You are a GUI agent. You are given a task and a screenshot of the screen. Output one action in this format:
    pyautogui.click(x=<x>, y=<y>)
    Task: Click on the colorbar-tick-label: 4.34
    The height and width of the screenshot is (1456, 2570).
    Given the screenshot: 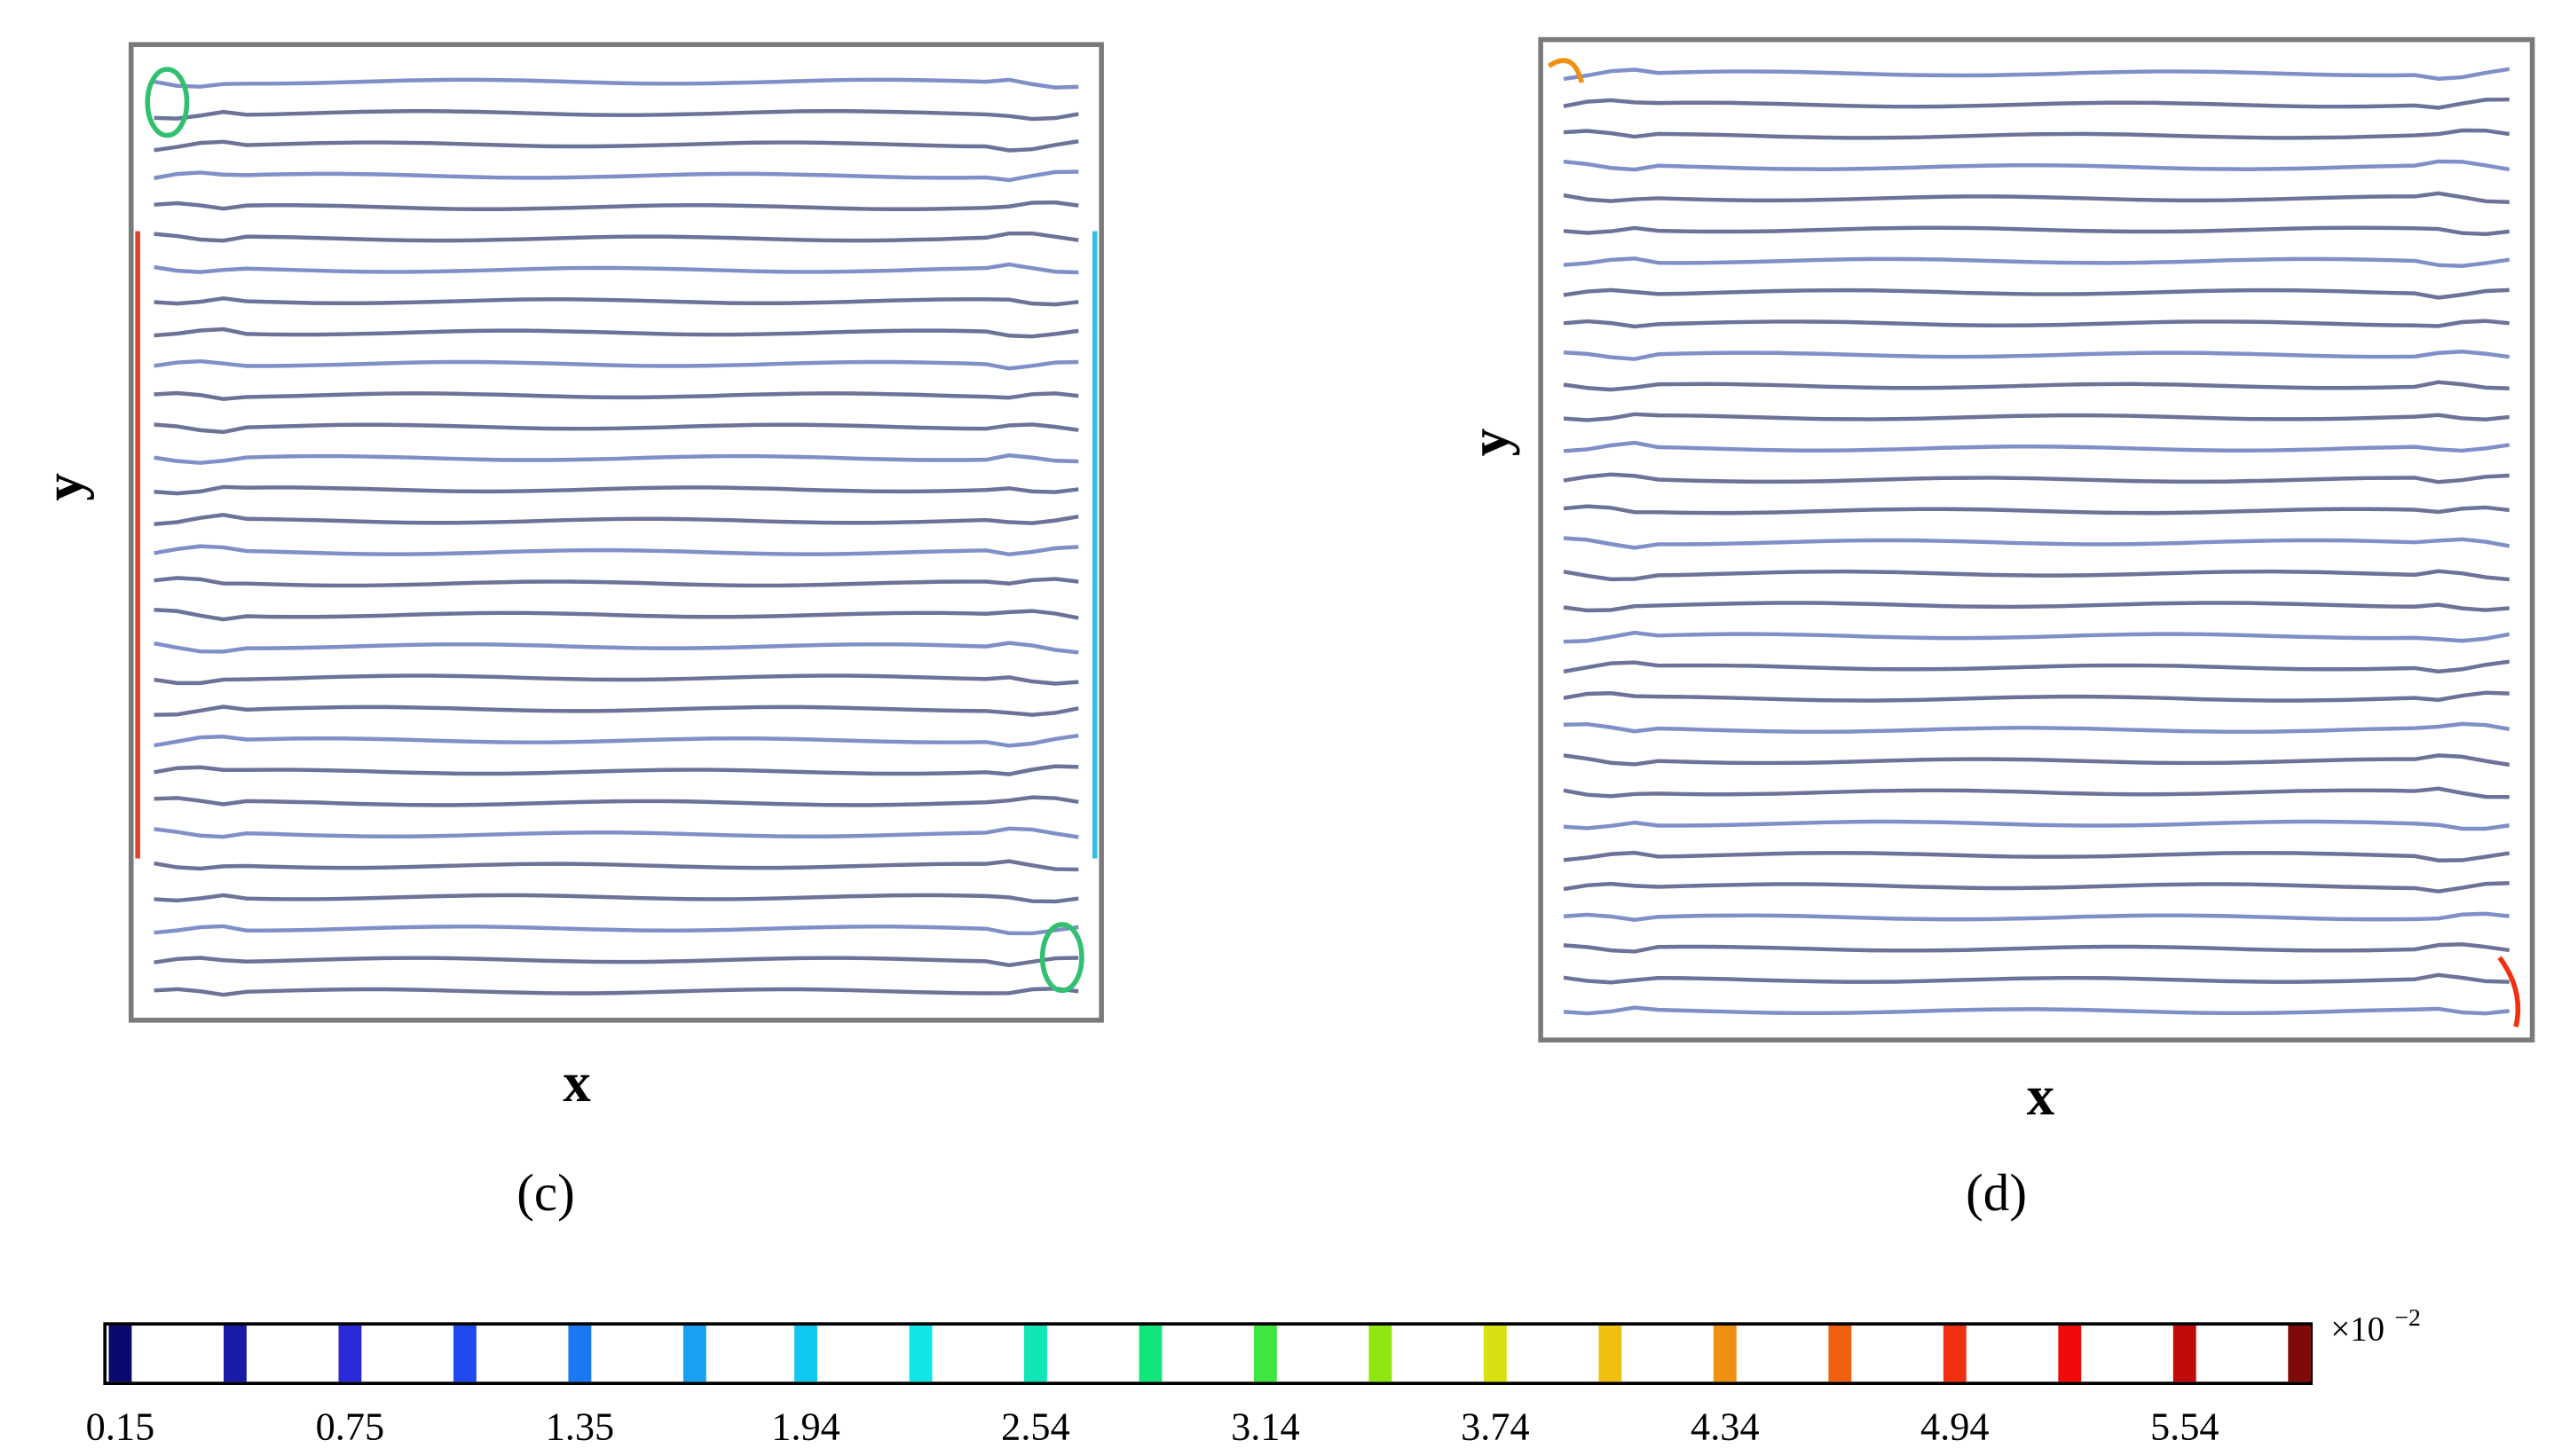 What is the action you would take?
    pyautogui.click(x=1726, y=1426)
    